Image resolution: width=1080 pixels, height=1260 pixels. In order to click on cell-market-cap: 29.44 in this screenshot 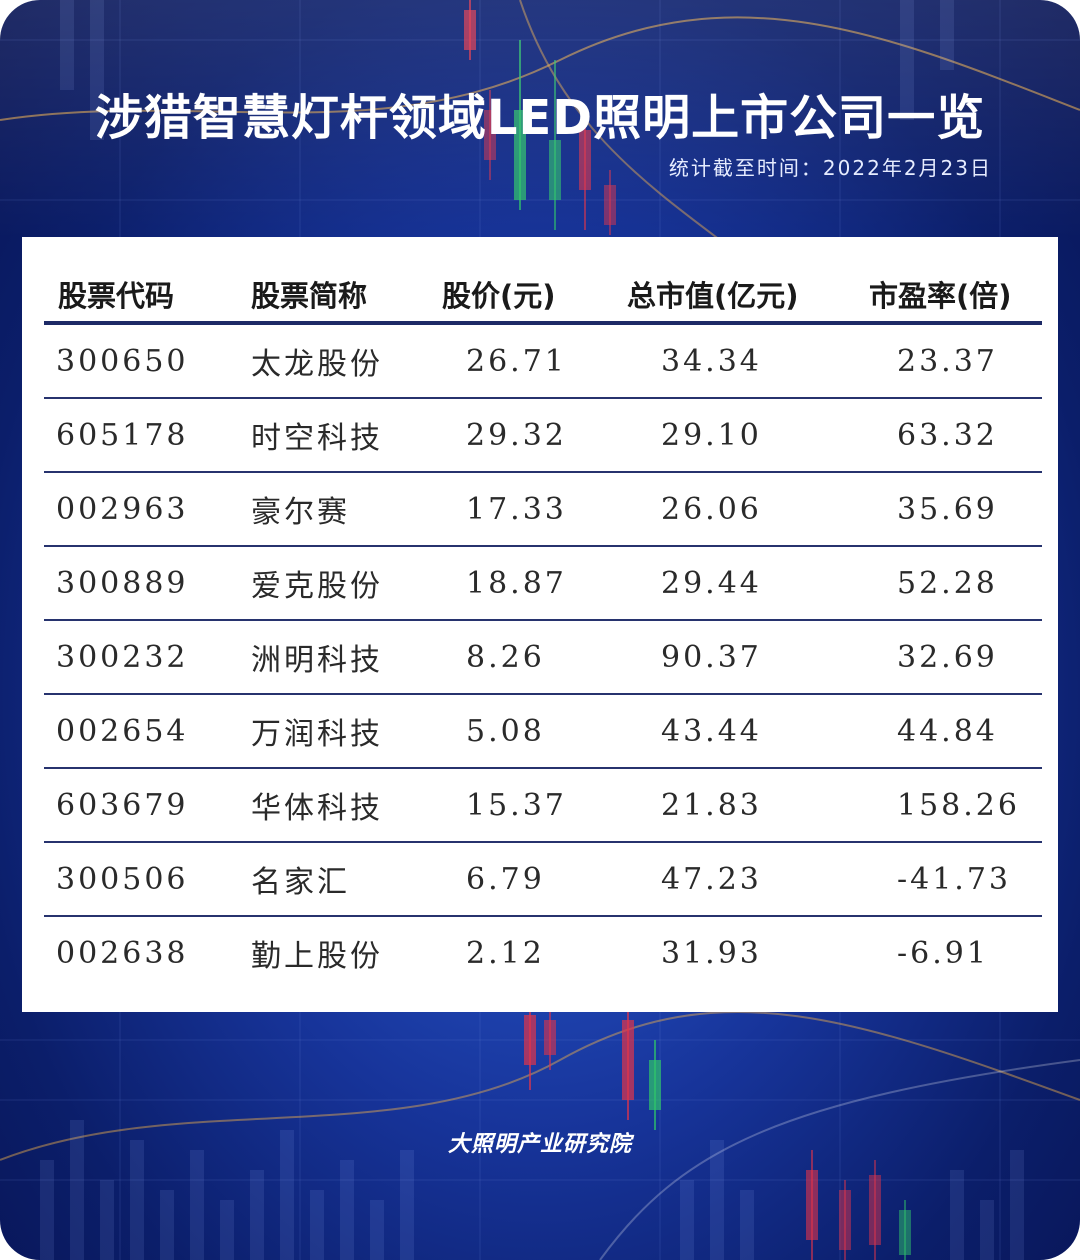, I will do `click(711, 583)`.